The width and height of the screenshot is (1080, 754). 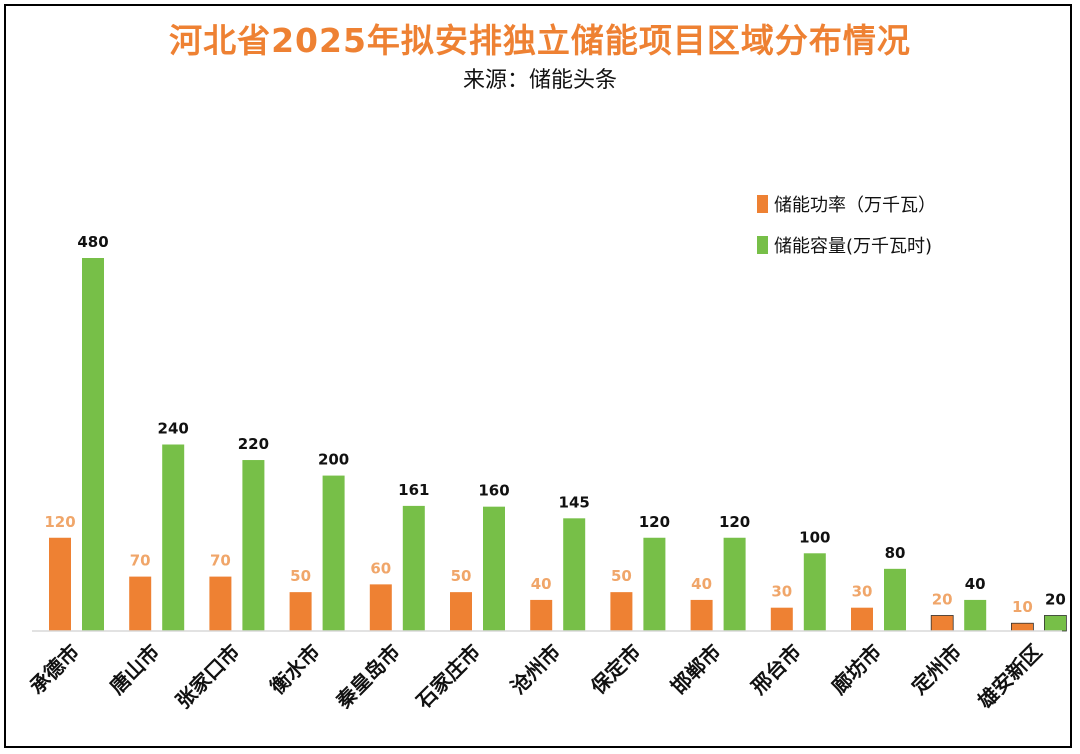 I want to click on category-label-2: 张家口市, so click(x=208, y=677).